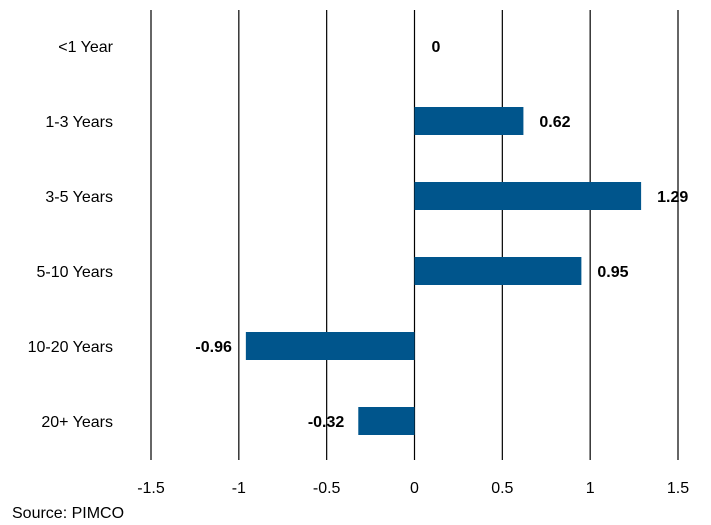 The width and height of the screenshot is (711, 525). What do you see at coordinates (672, 197) in the screenshot?
I see `data-label: 1.29` at bounding box center [672, 197].